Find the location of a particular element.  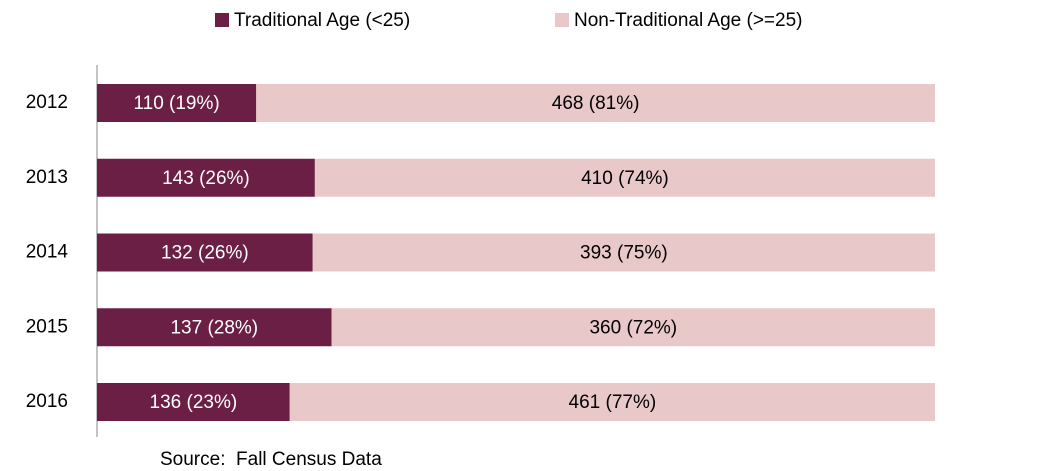

data-label: 110 (19%) is located at coordinates (176, 103).